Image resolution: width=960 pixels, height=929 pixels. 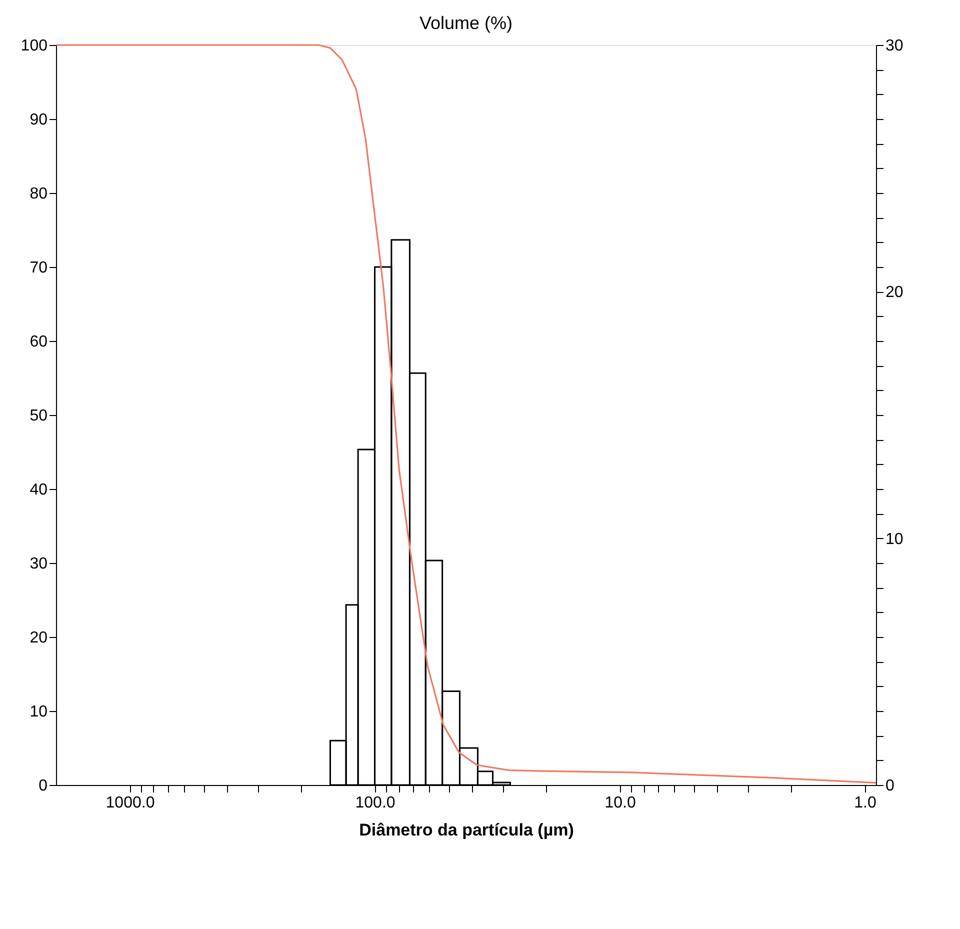 What do you see at coordinates (865, 803) in the screenshot?
I see `x-tick-label: 1.0` at bounding box center [865, 803].